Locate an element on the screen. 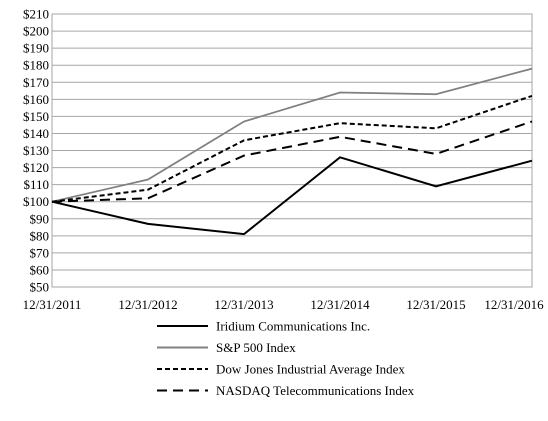  y-tick-label: $130 is located at coordinates (36, 150).